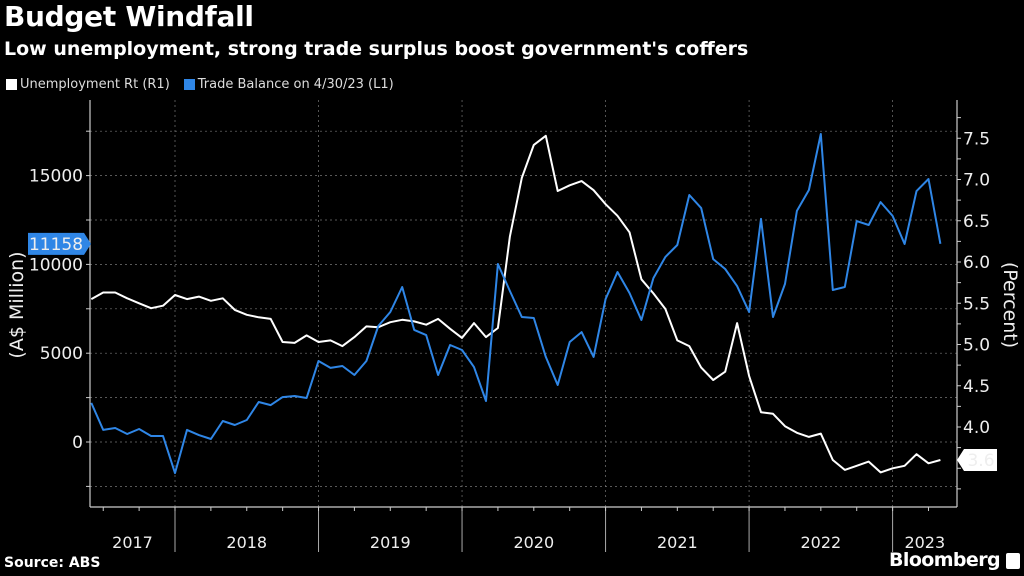 This screenshot has width=1024, height=576. I want to click on unemployment-last-value-badge, so click(977, 460).